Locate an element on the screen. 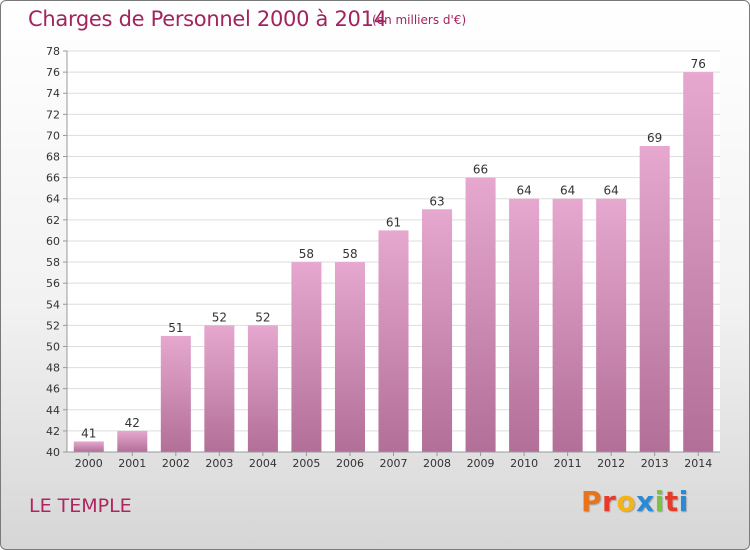 The height and width of the screenshot is (550, 750). x-tick-label-2008: 2008 is located at coordinates (437, 463).